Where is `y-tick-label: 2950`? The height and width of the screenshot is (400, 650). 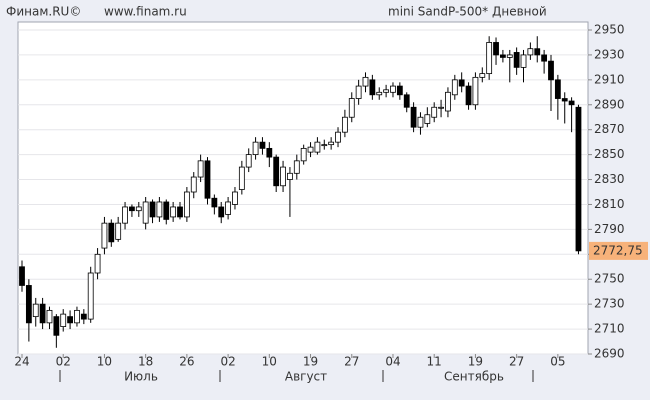 y-tick-label: 2950 is located at coordinates (609, 30).